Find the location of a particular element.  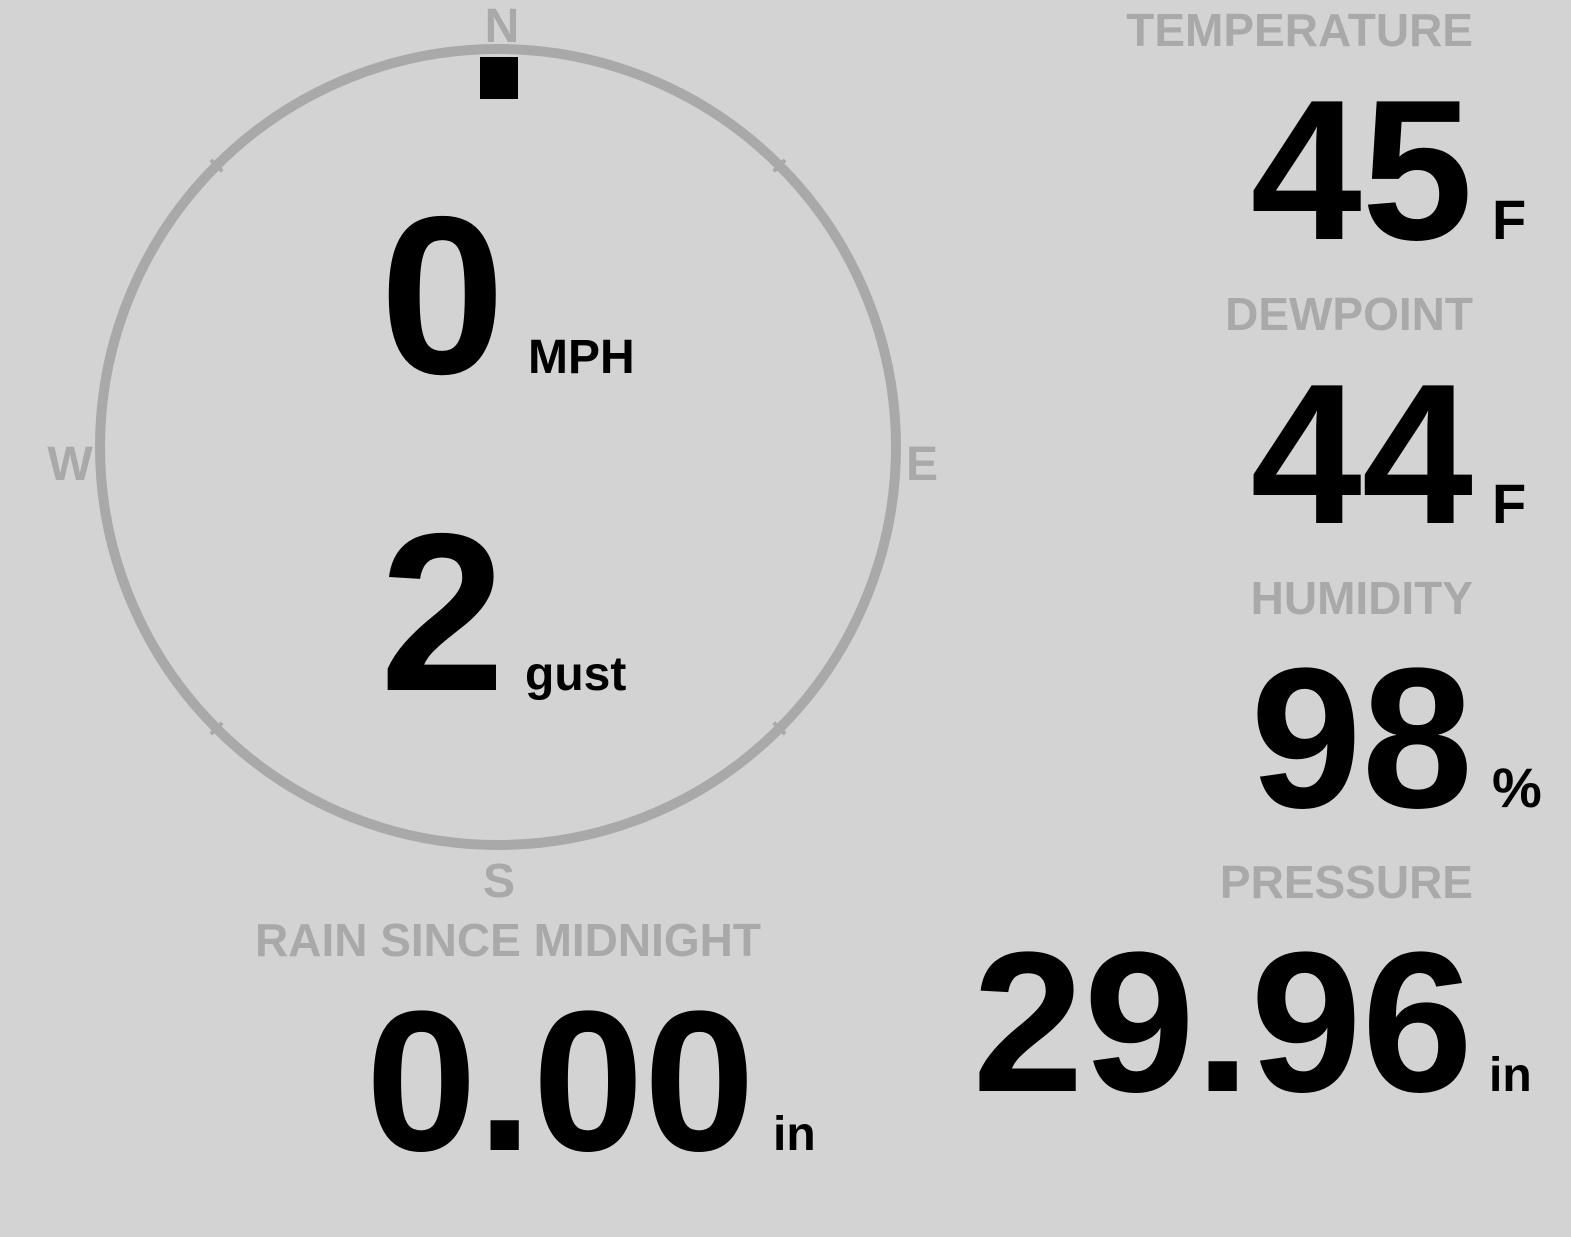

dewpoint-value: 44 is located at coordinates (1362, 454).